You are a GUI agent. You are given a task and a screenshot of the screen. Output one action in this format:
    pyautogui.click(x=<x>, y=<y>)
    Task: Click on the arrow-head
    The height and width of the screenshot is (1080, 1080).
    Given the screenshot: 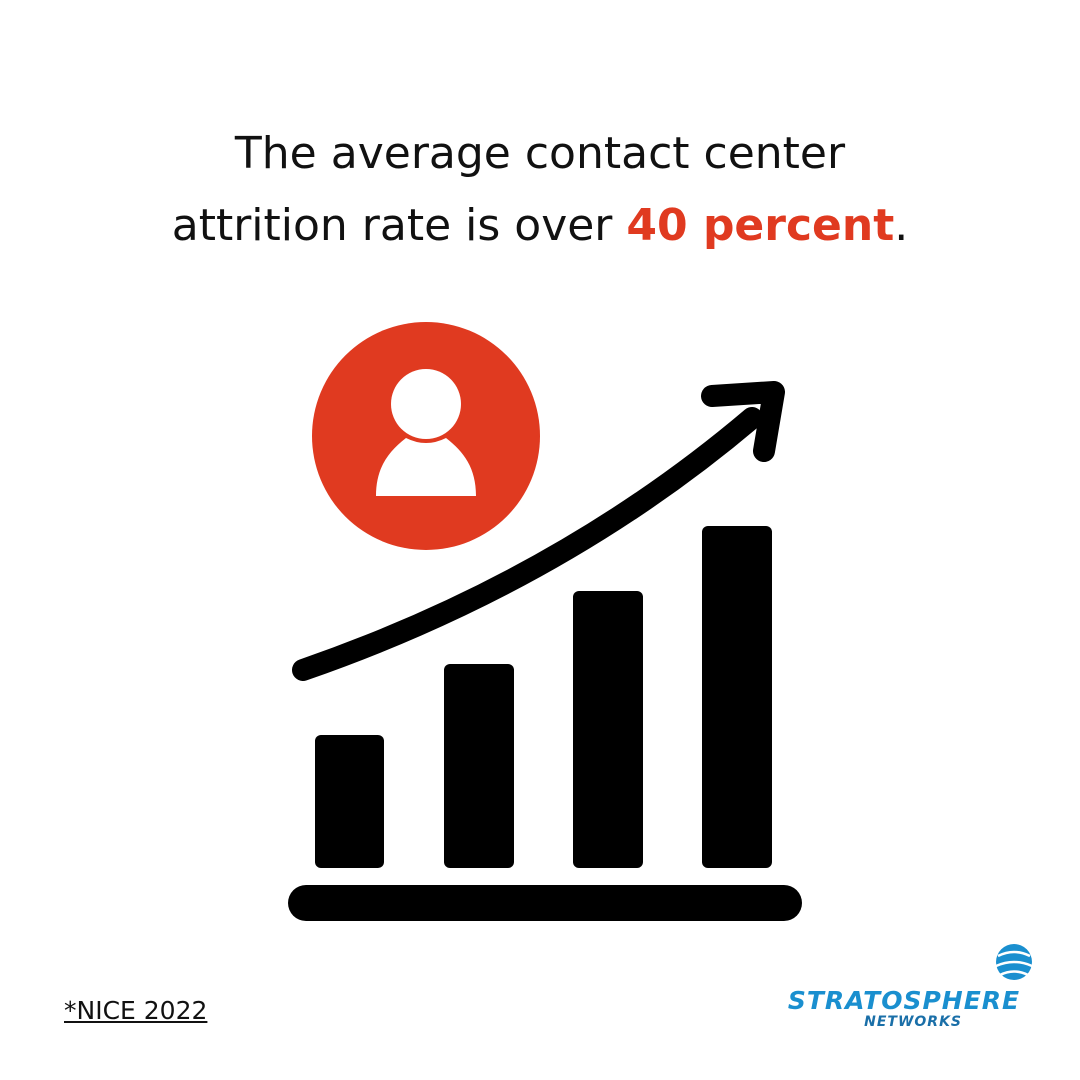 What is the action you would take?
    pyautogui.click(x=743, y=421)
    